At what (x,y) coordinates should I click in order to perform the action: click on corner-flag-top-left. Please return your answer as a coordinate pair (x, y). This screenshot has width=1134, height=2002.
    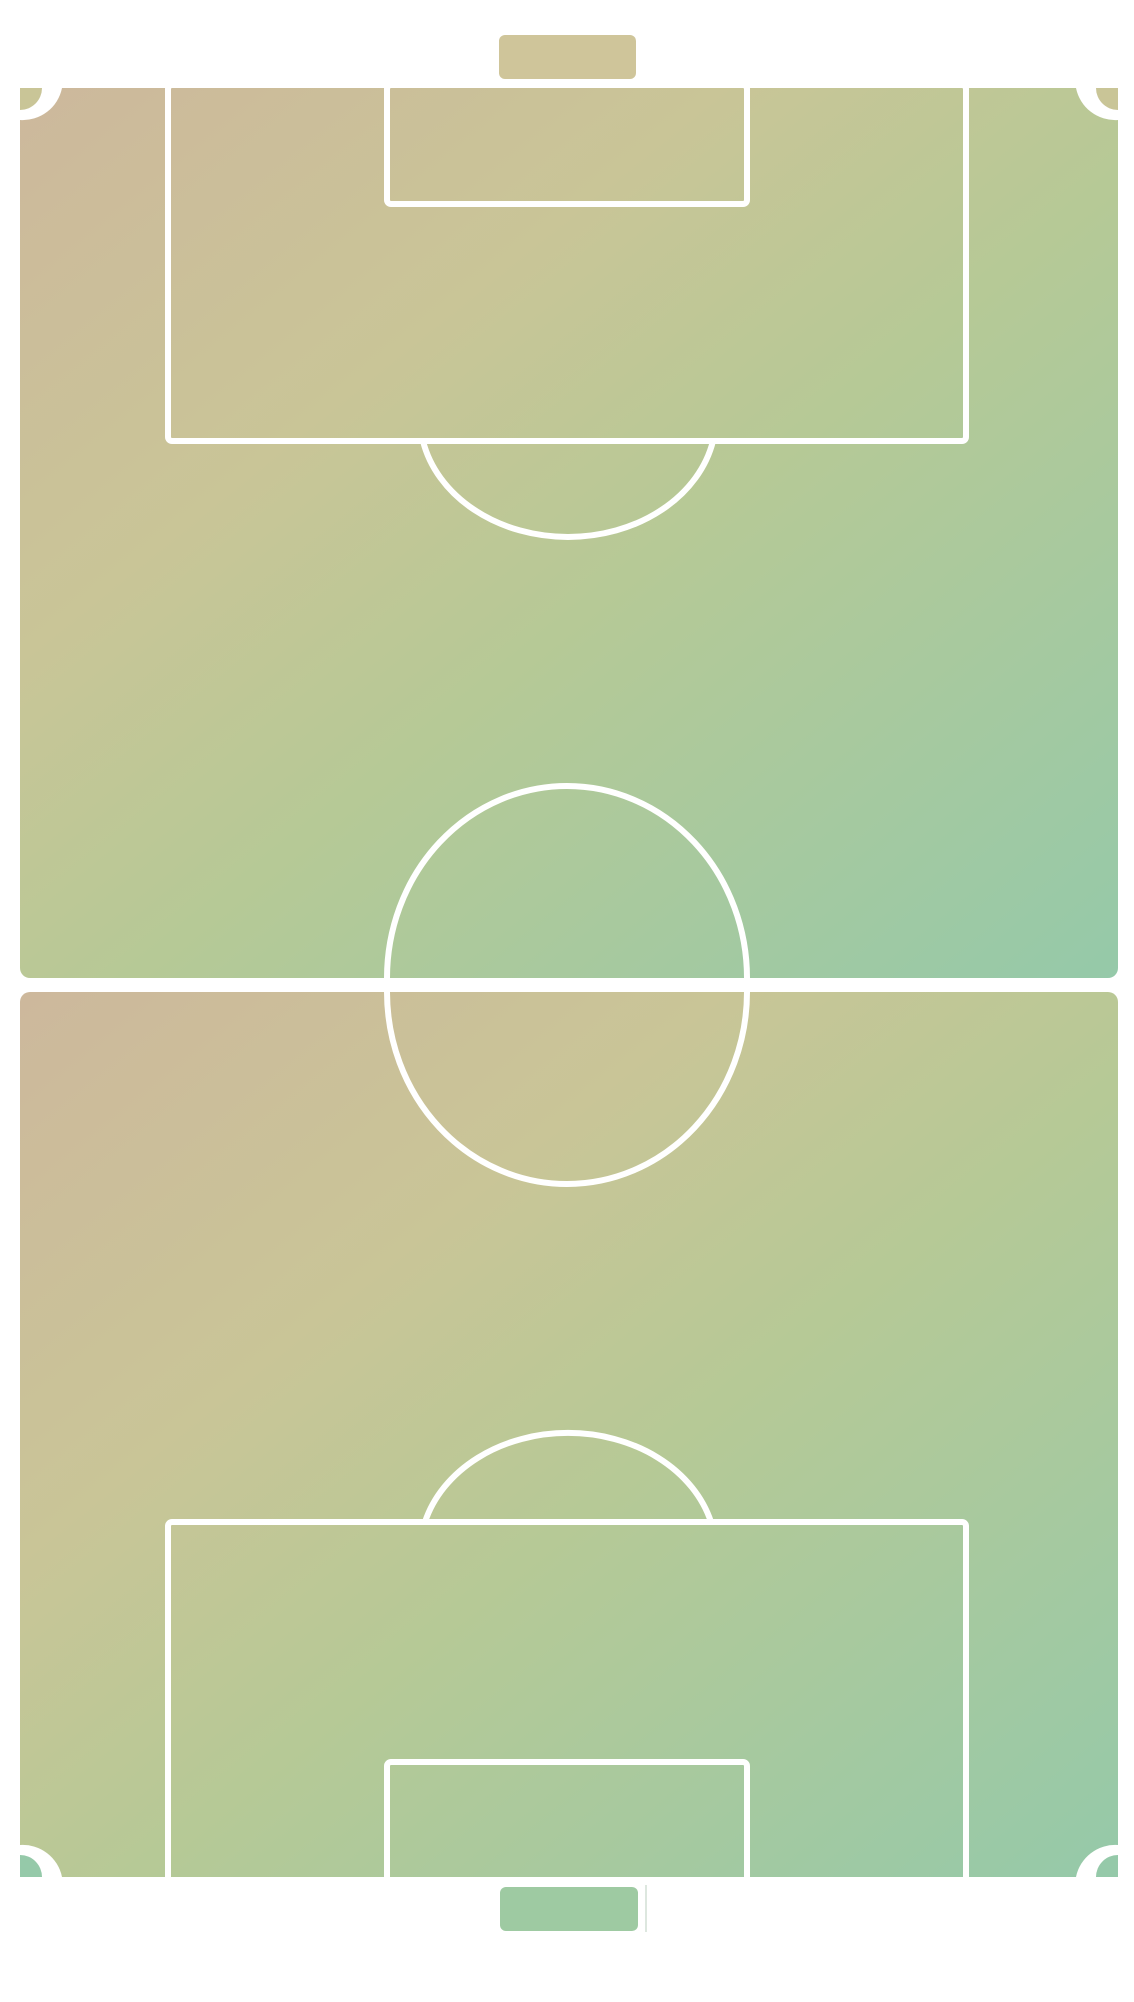
    Looking at the image, I should click on (31, 99).